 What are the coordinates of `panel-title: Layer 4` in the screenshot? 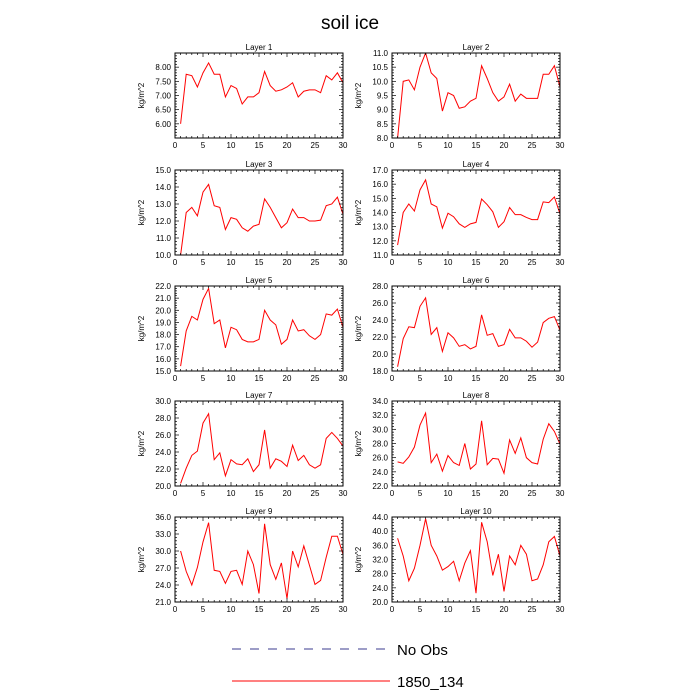 It's located at (476, 164).